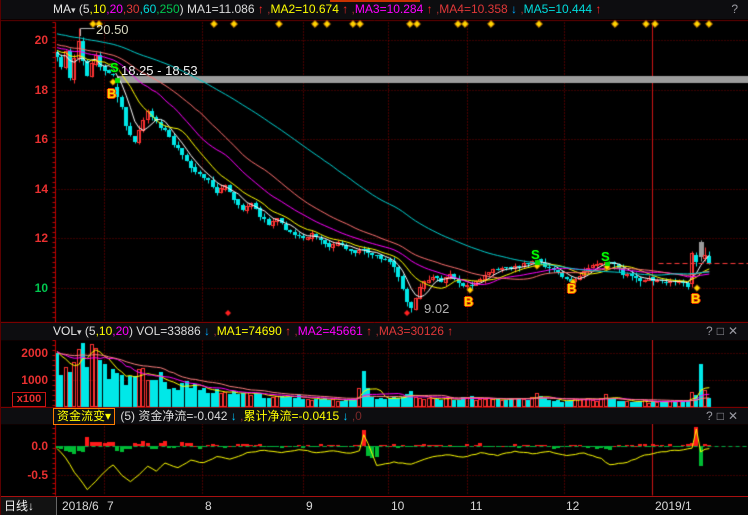 This screenshot has width=748, height=515. I want to click on vol-params: (5,10,20), so click(109, 331).